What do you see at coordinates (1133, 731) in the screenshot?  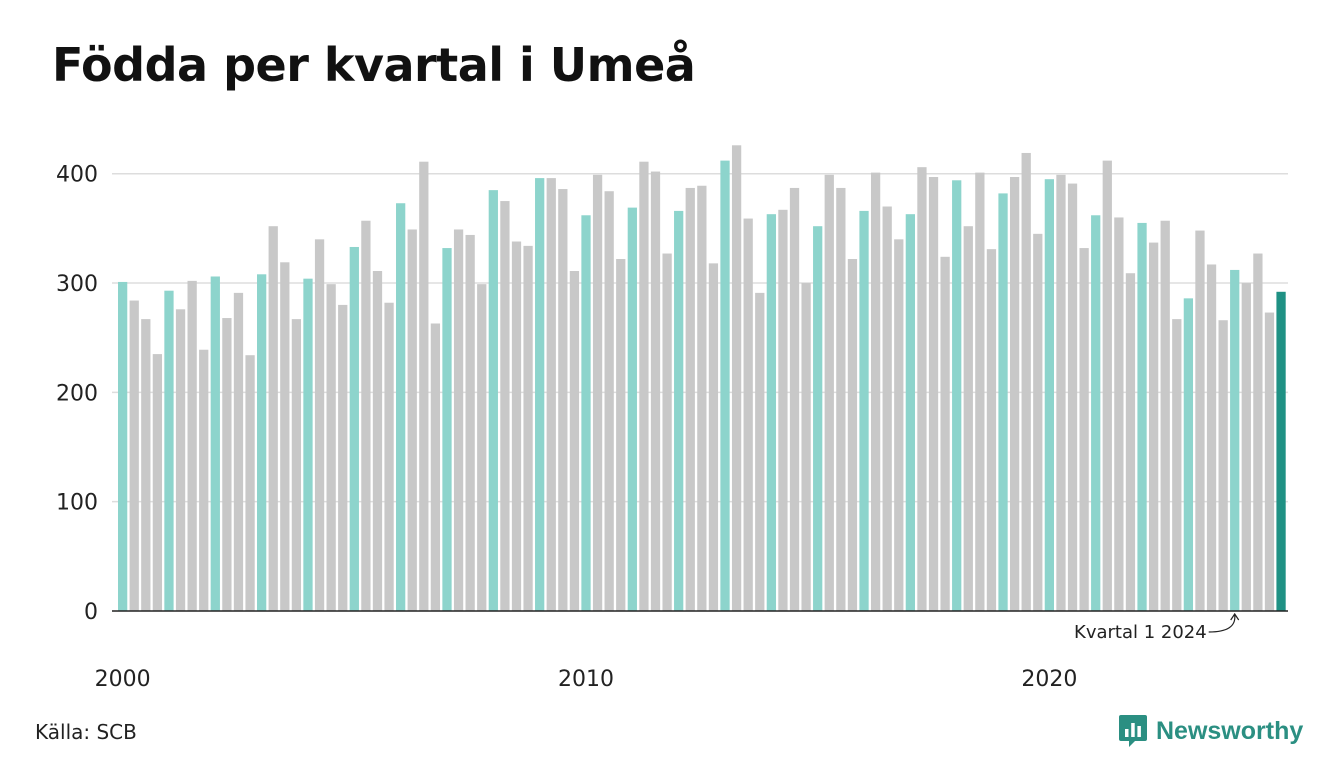 I see `newsworthy-logo-icon` at bounding box center [1133, 731].